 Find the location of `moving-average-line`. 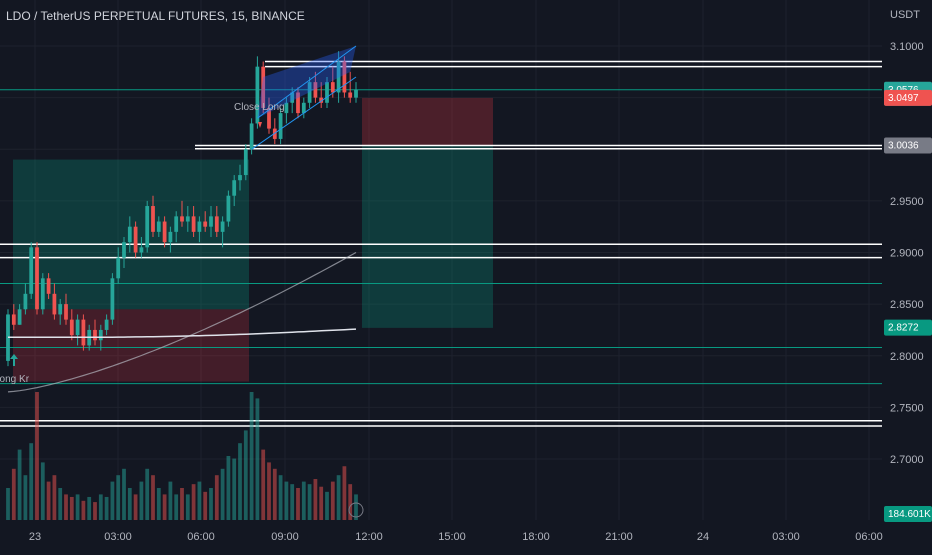

moving-average-line is located at coordinates (182, 322).